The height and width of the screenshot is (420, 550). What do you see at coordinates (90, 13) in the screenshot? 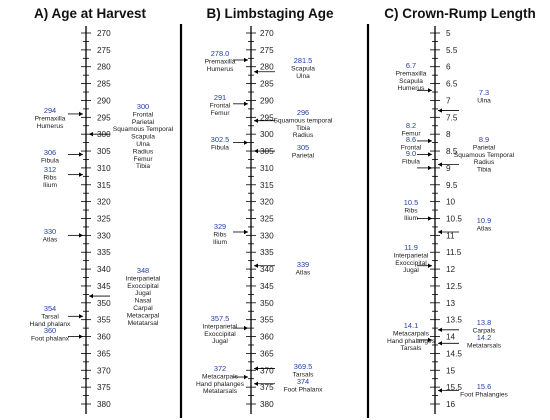
I see `panel-title: A) Age at Harvest` at bounding box center [90, 13].